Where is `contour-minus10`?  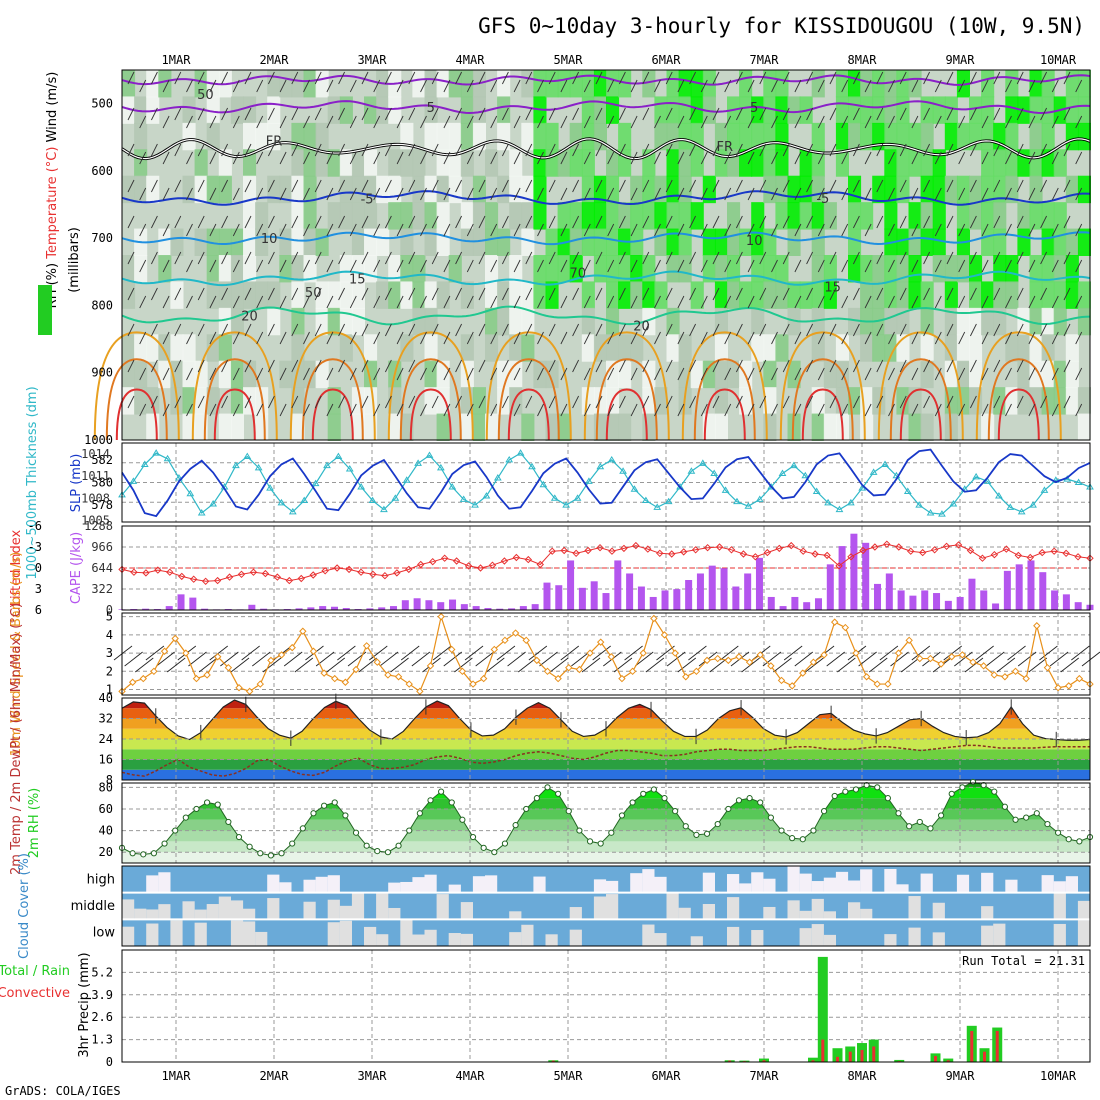 contour-minus10 is located at coordinates (606, 80).